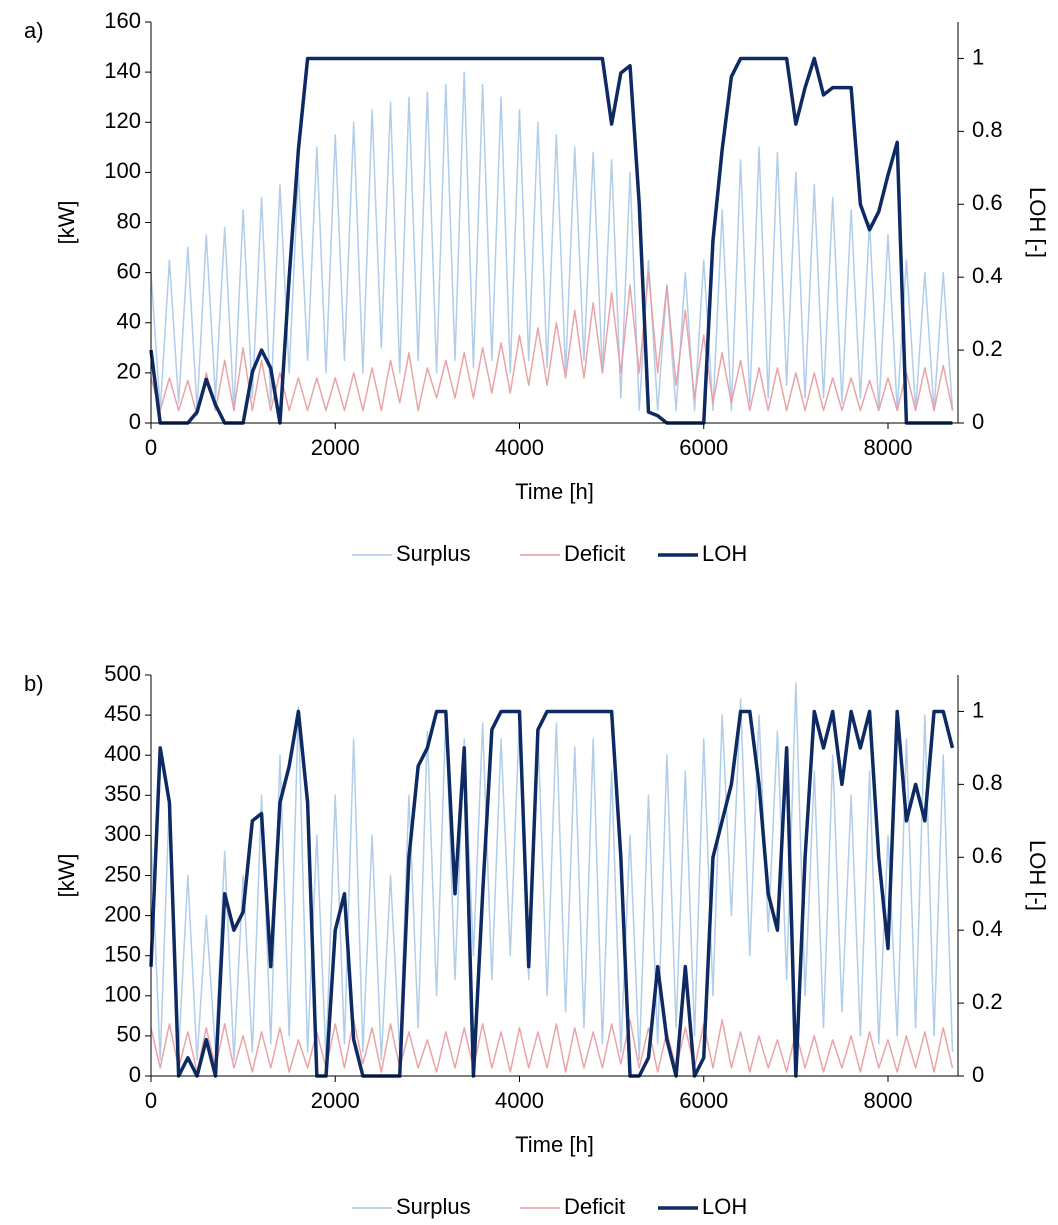  Describe the element at coordinates (34, 683) in the screenshot. I see `panel-label: b)` at that location.